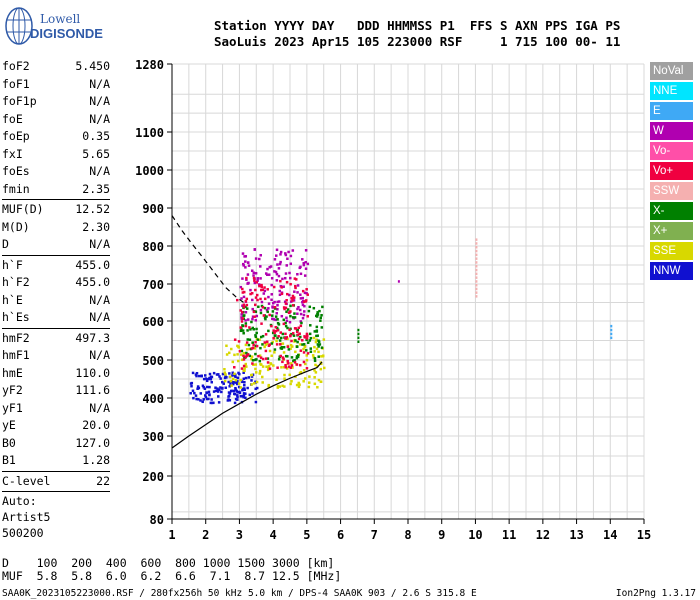 The height and width of the screenshot is (600, 700). Describe the element at coordinates (239, 535) in the screenshot. I see `x-tick-label: 3` at that location.